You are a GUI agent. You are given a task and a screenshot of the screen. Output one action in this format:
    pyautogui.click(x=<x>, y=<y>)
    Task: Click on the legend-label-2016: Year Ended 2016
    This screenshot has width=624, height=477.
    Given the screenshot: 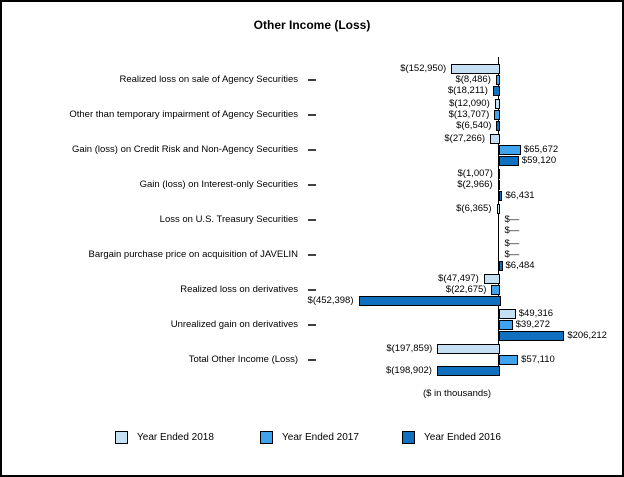 What is the action you would take?
    pyautogui.click(x=462, y=437)
    